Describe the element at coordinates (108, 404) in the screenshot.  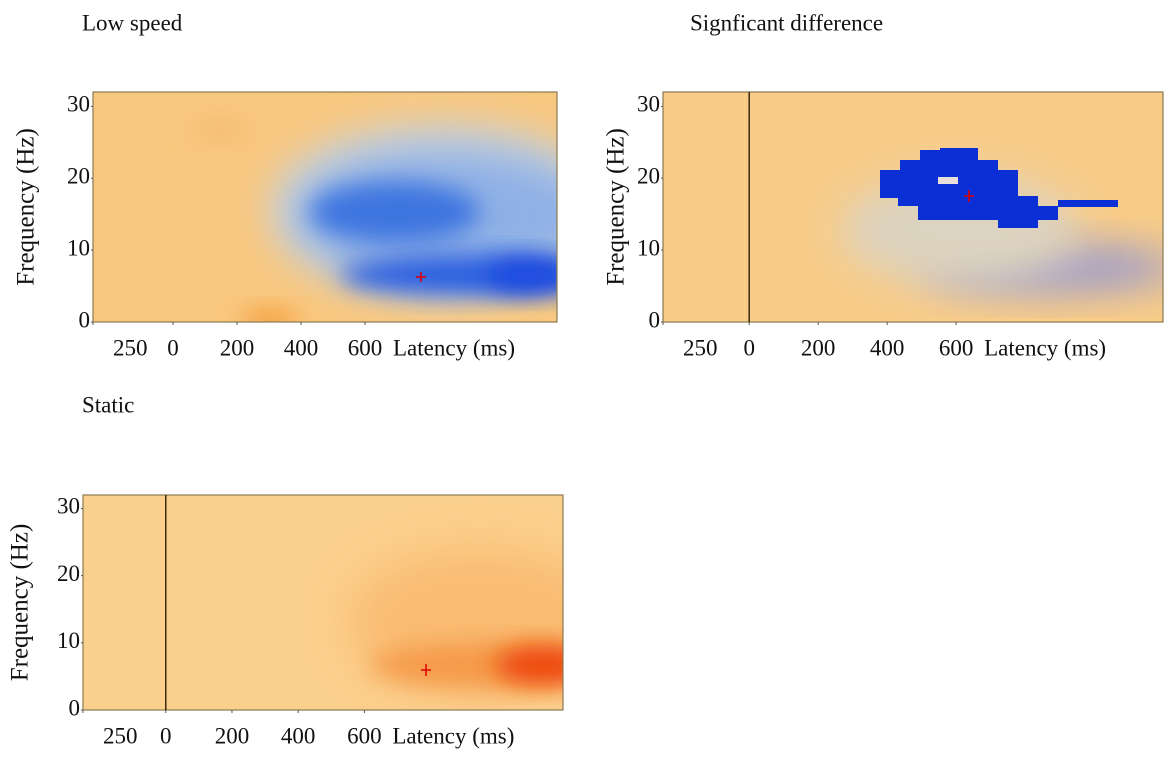
I see `panel-title: Static` at that location.